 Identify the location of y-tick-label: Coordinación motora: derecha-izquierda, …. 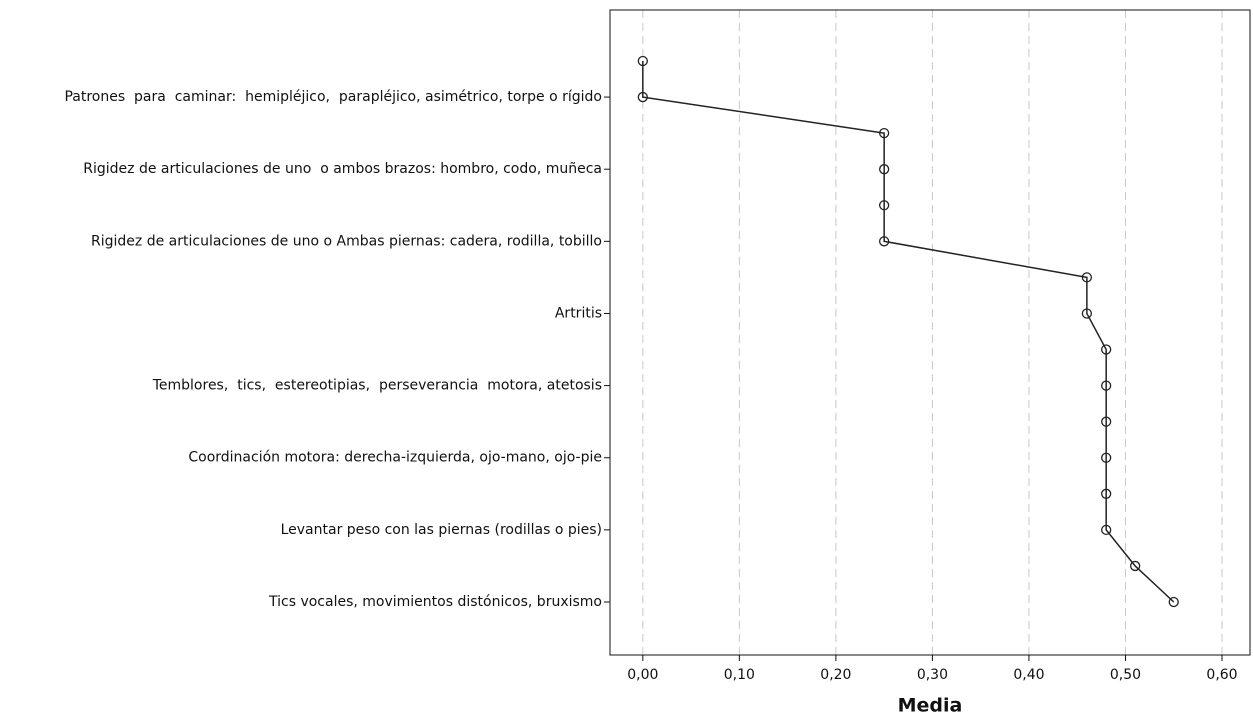
(395, 458).